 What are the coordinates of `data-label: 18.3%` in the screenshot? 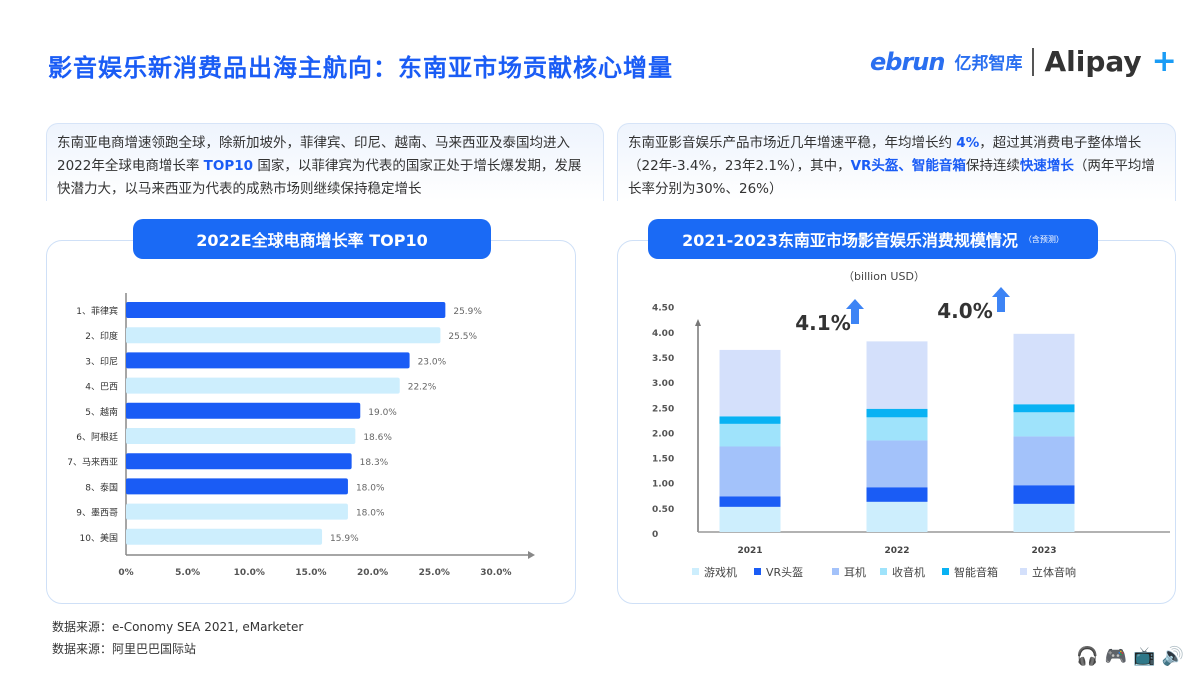 It's located at (374, 463).